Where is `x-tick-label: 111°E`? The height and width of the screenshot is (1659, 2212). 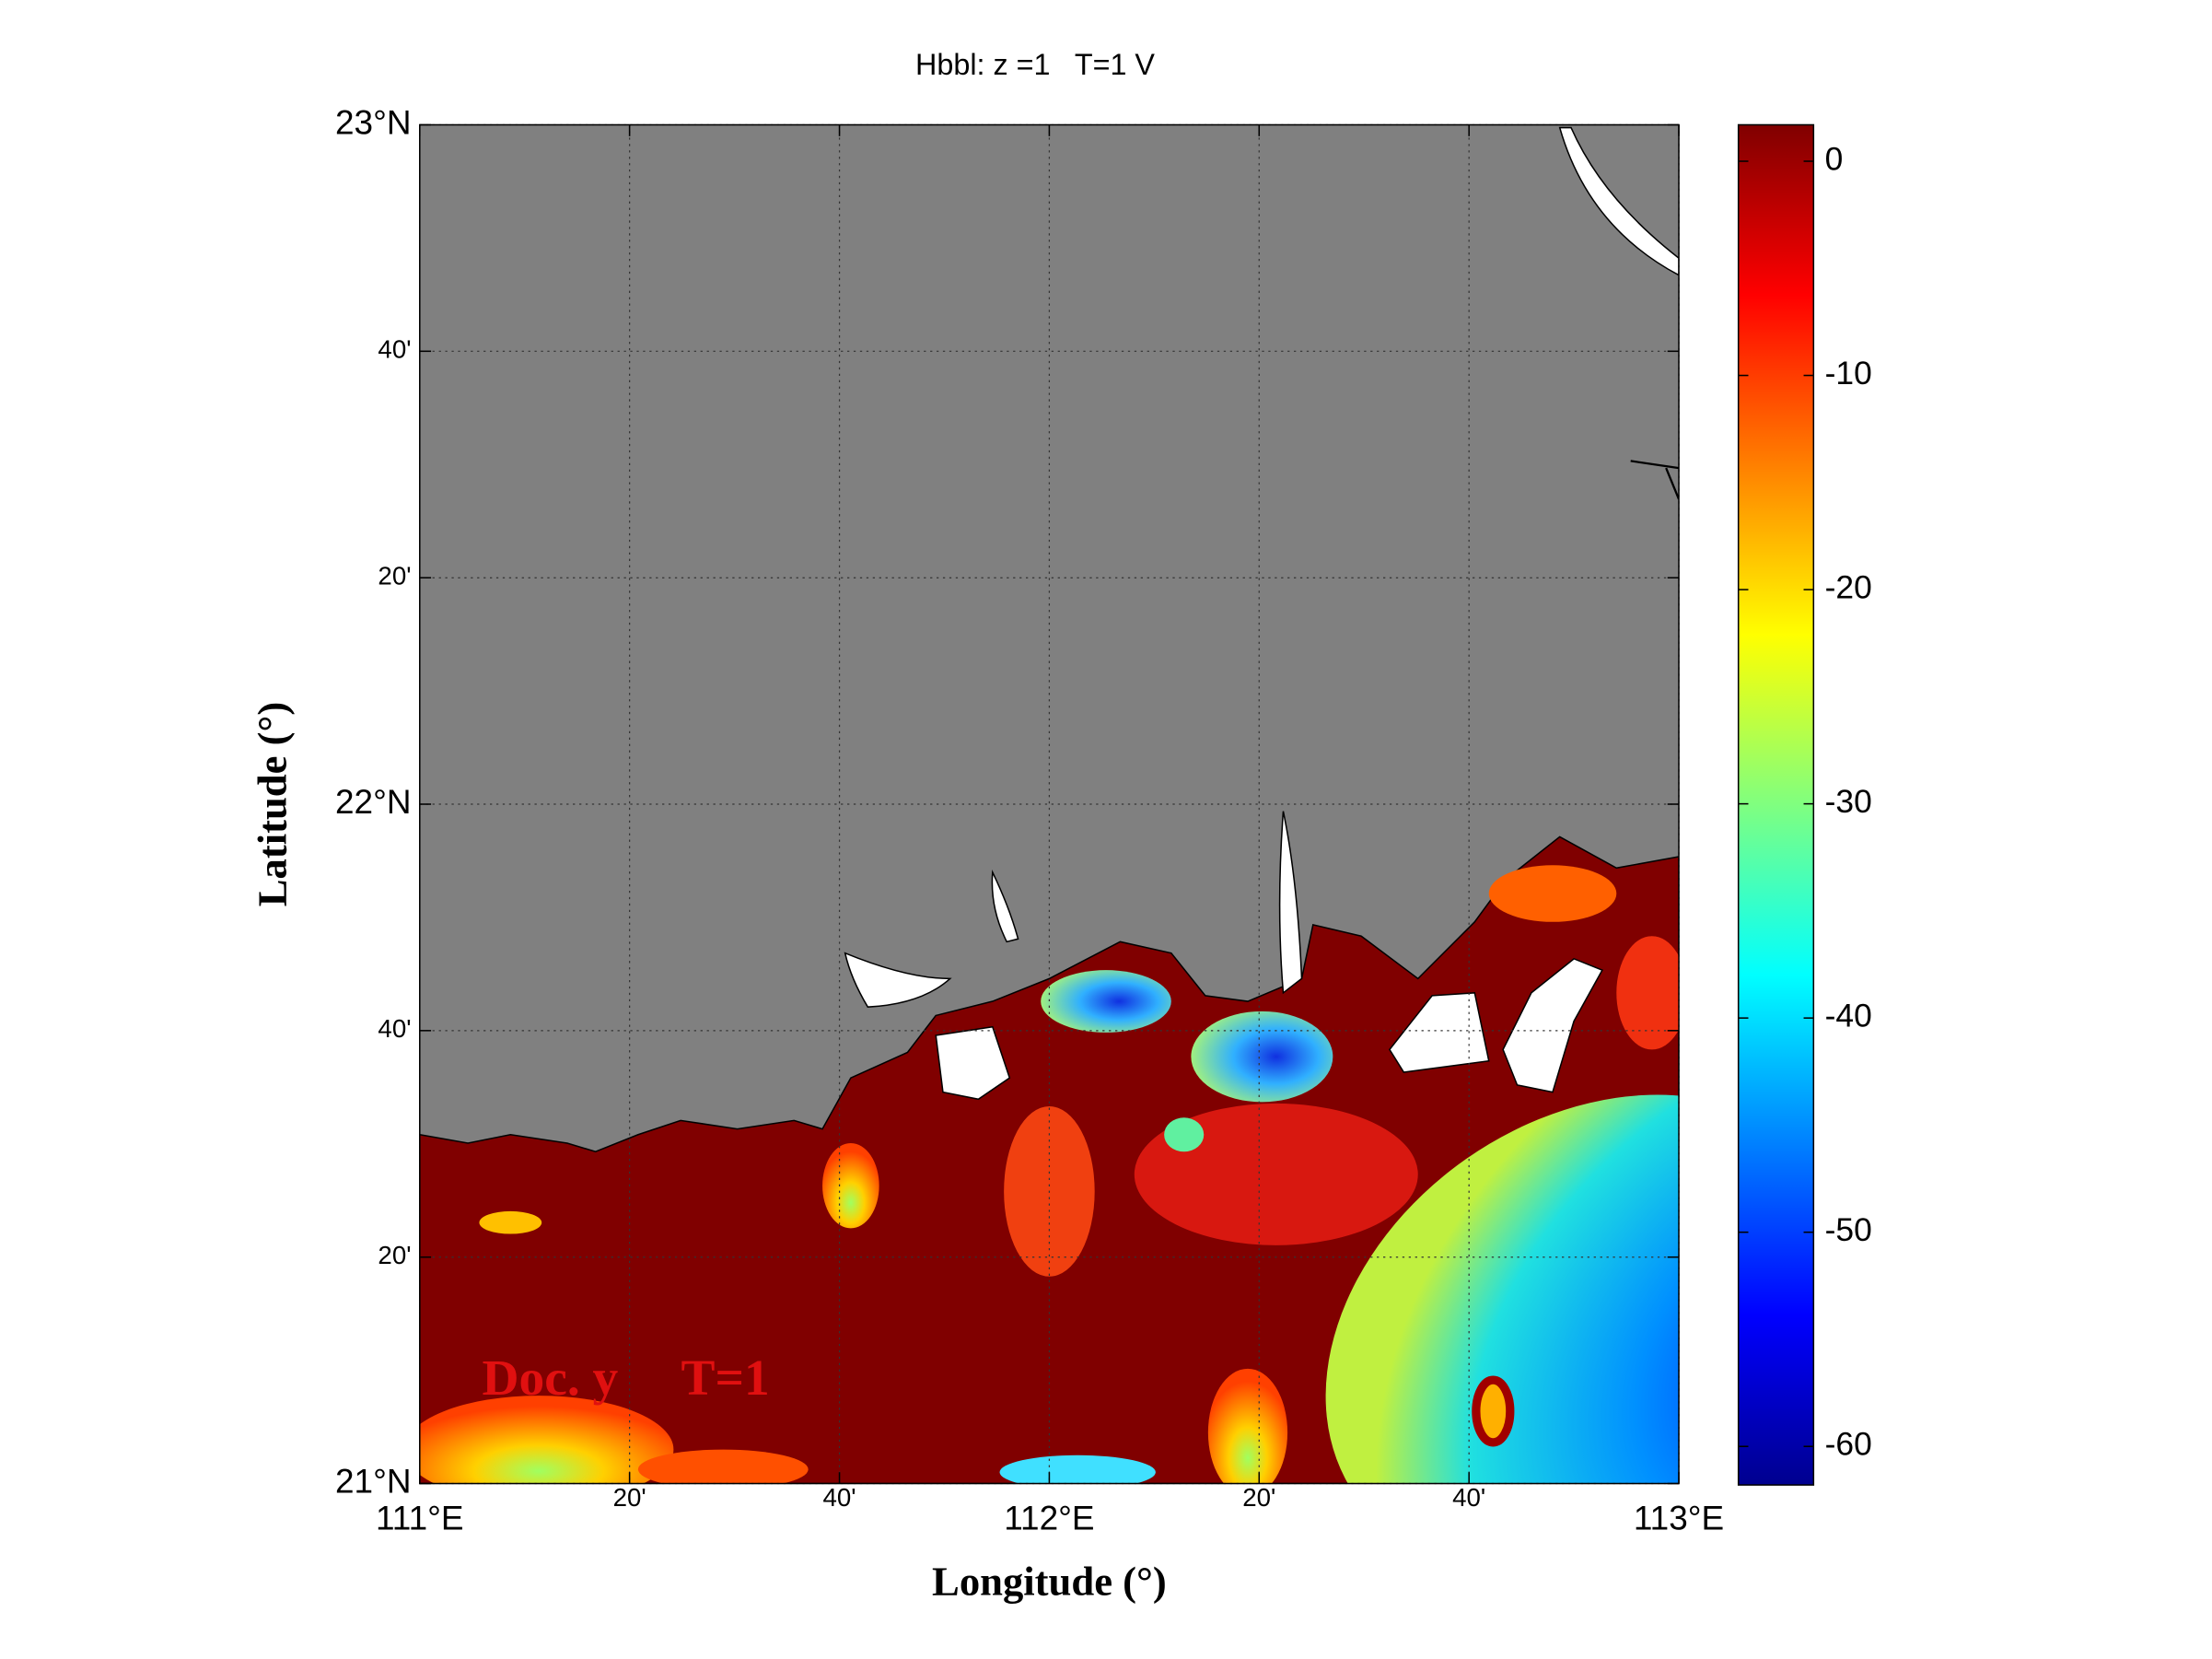 x-tick-label: 111°E is located at coordinates (420, 1517).